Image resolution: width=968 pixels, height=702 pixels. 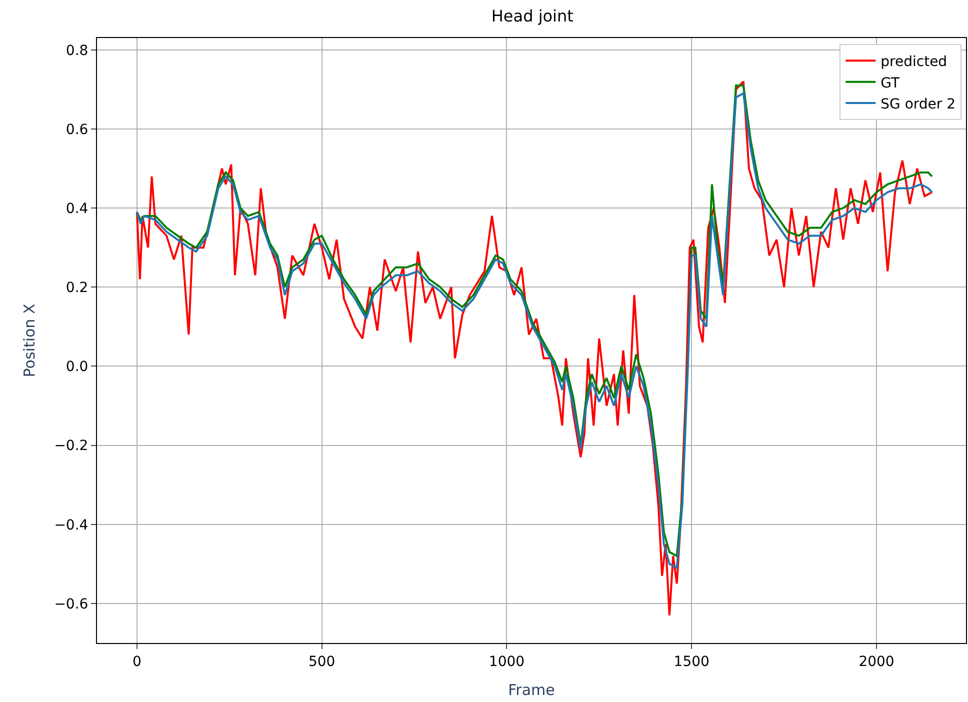 What do you see at coordinates (914, 62) in the screenshot?
I see `legend-label: predicted` at bounding box center [914, 62].